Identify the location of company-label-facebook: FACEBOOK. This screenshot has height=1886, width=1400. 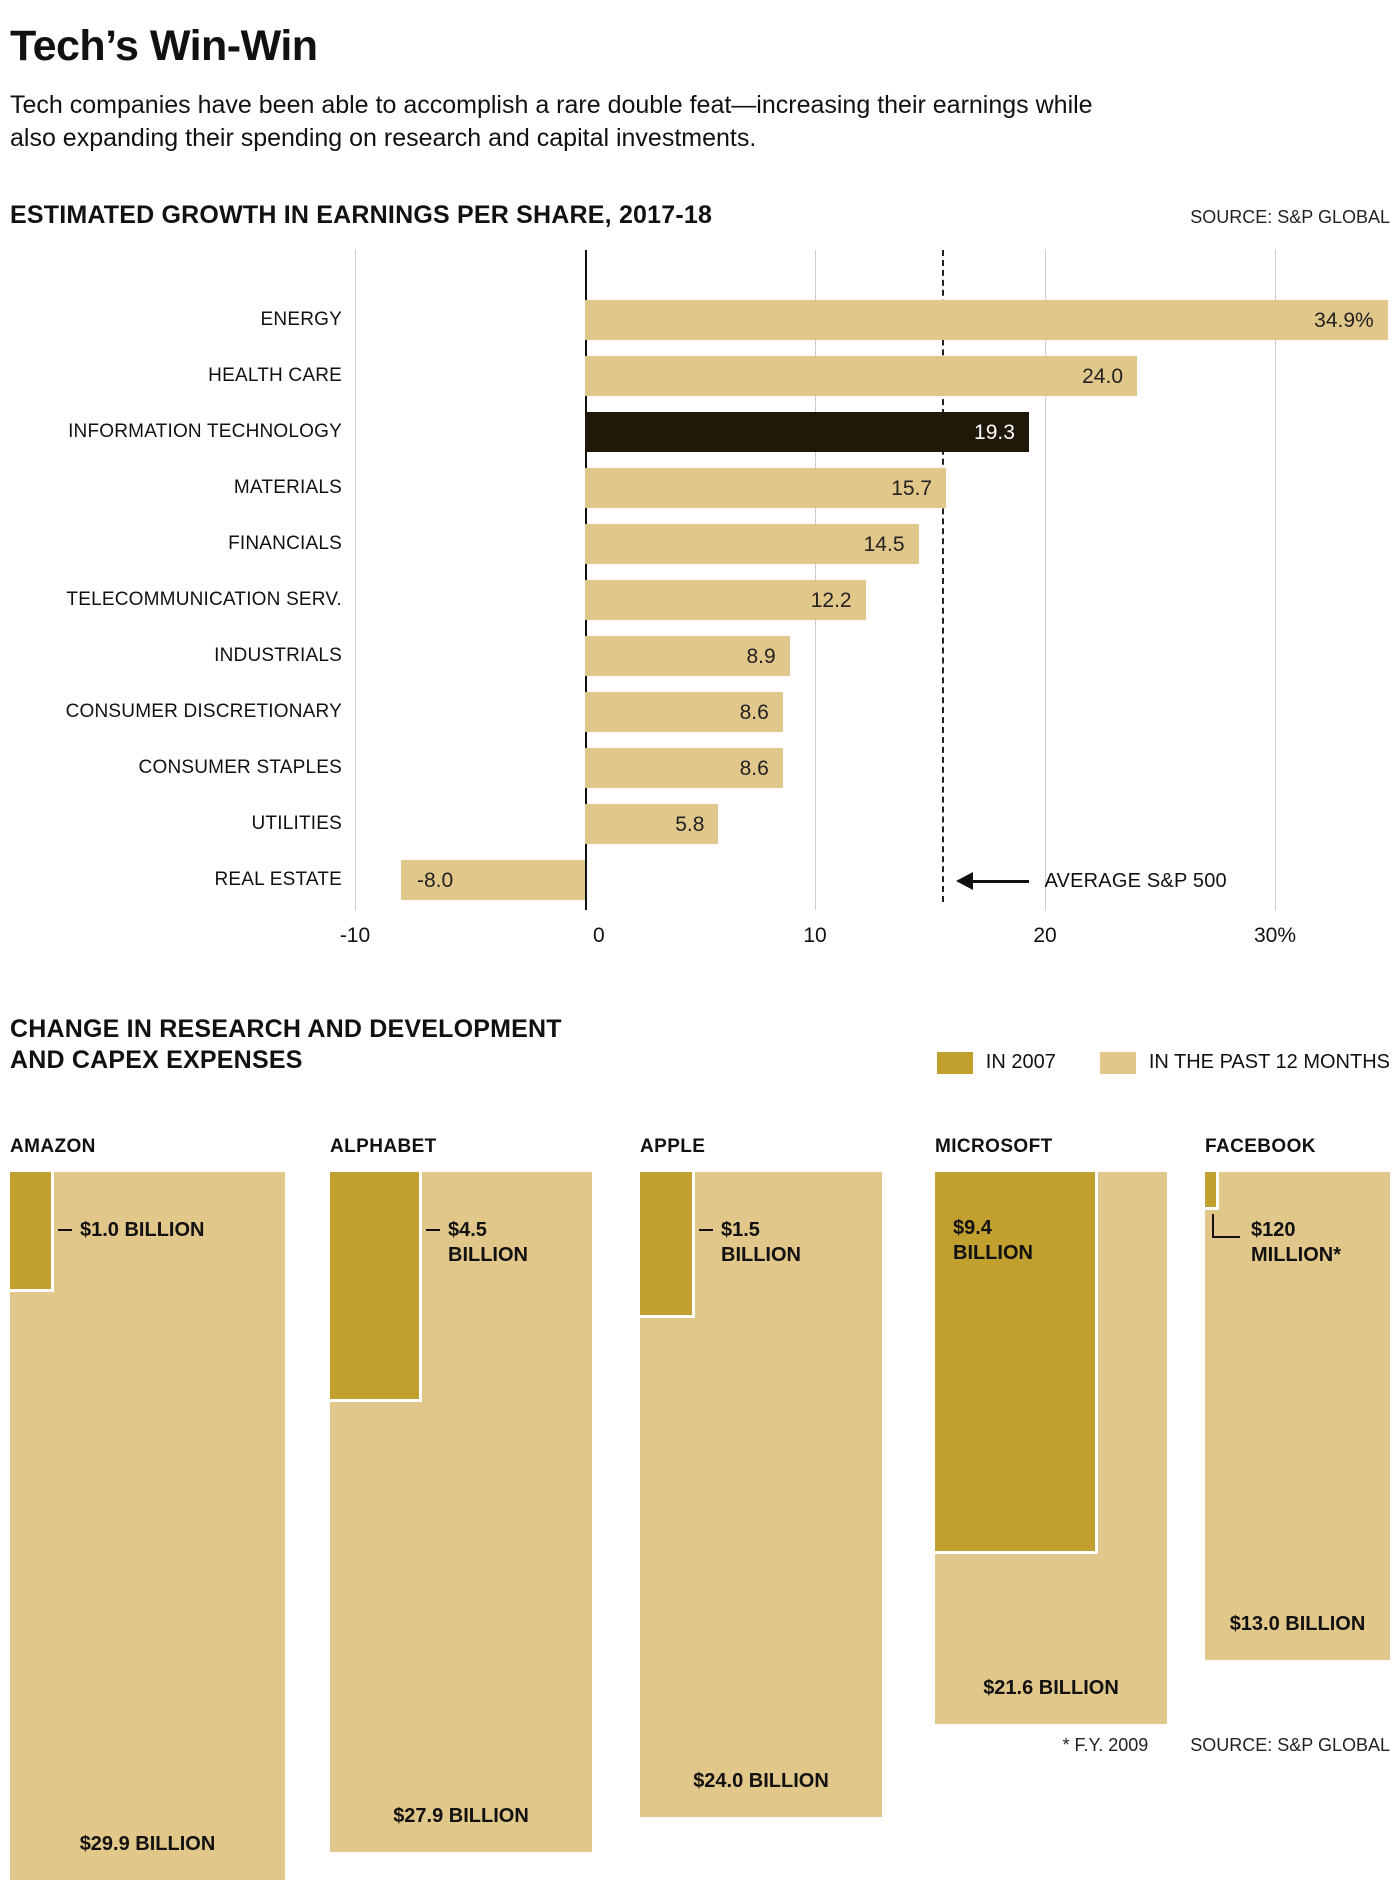
(1260, 1146).